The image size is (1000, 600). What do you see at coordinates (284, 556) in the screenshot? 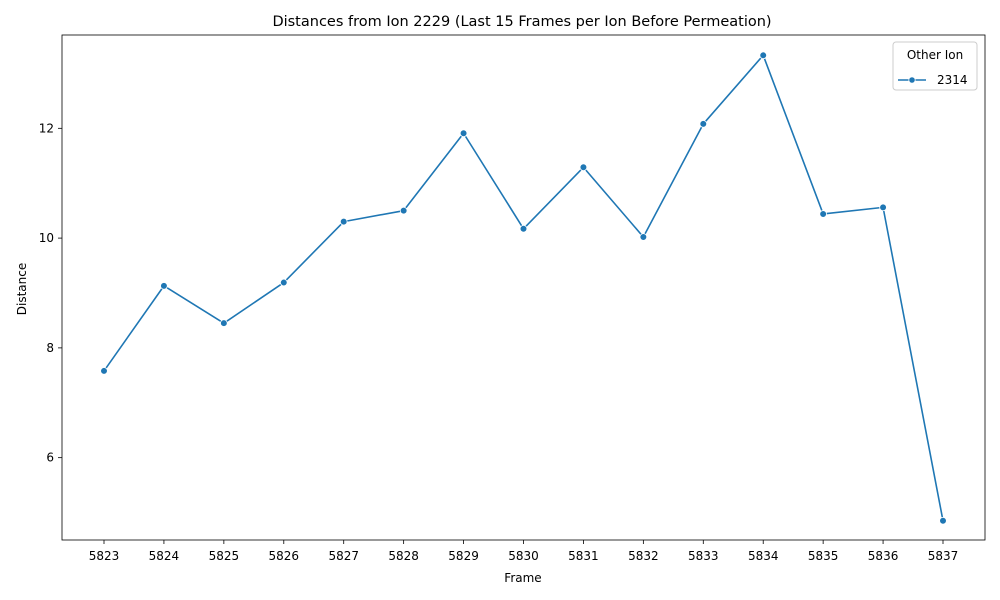
I see `x-tick-label: 5826` at bounding box center [284, 556].